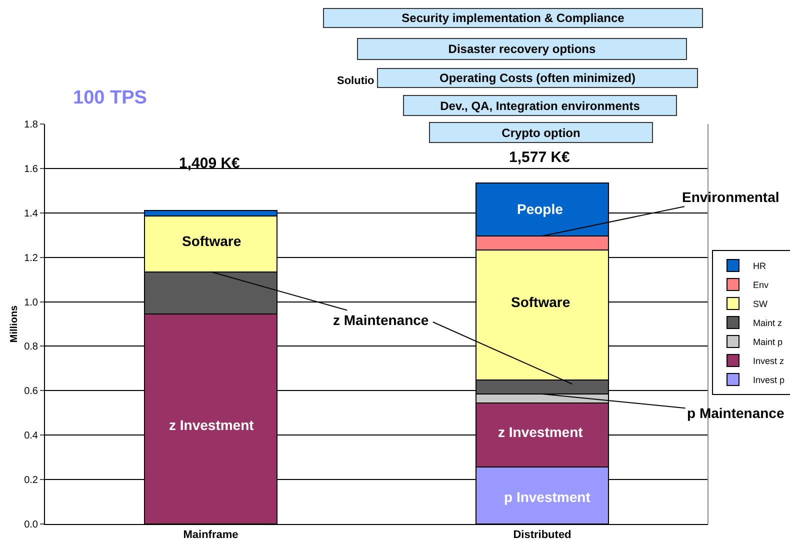  Describe the element at coordinates (31, 169) in the screenshot. I see `y-tick-label: 1.6` at that location.